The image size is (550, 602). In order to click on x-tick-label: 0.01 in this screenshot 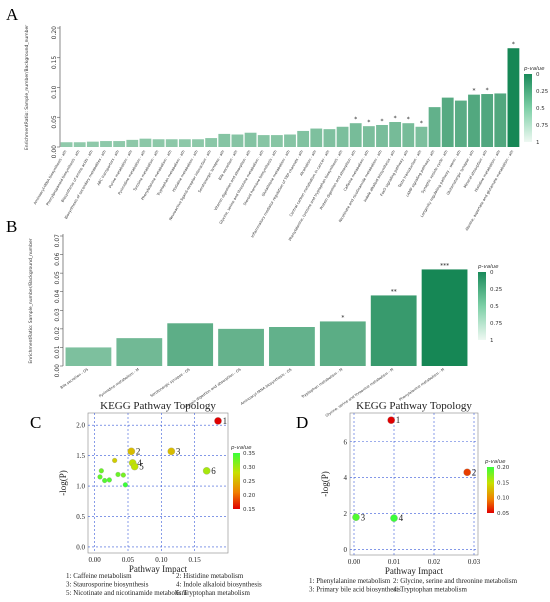, I will do `click(394, 562)`.